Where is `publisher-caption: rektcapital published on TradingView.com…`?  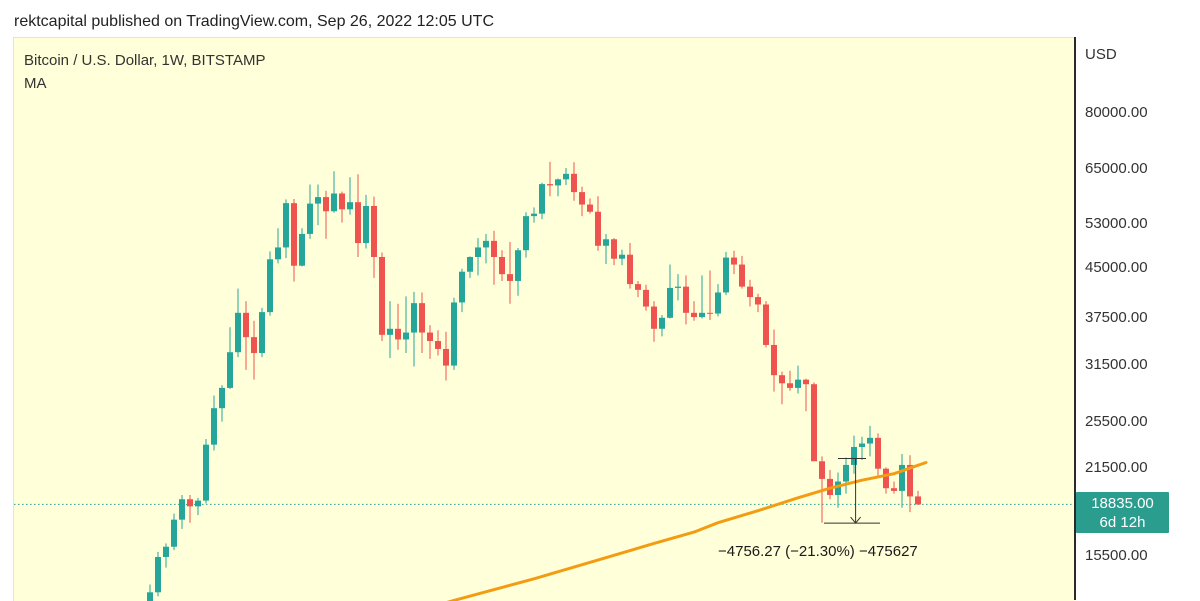
publisher-caption: rektcapital published on TradingView.com… is located at coordinates (254, 22).